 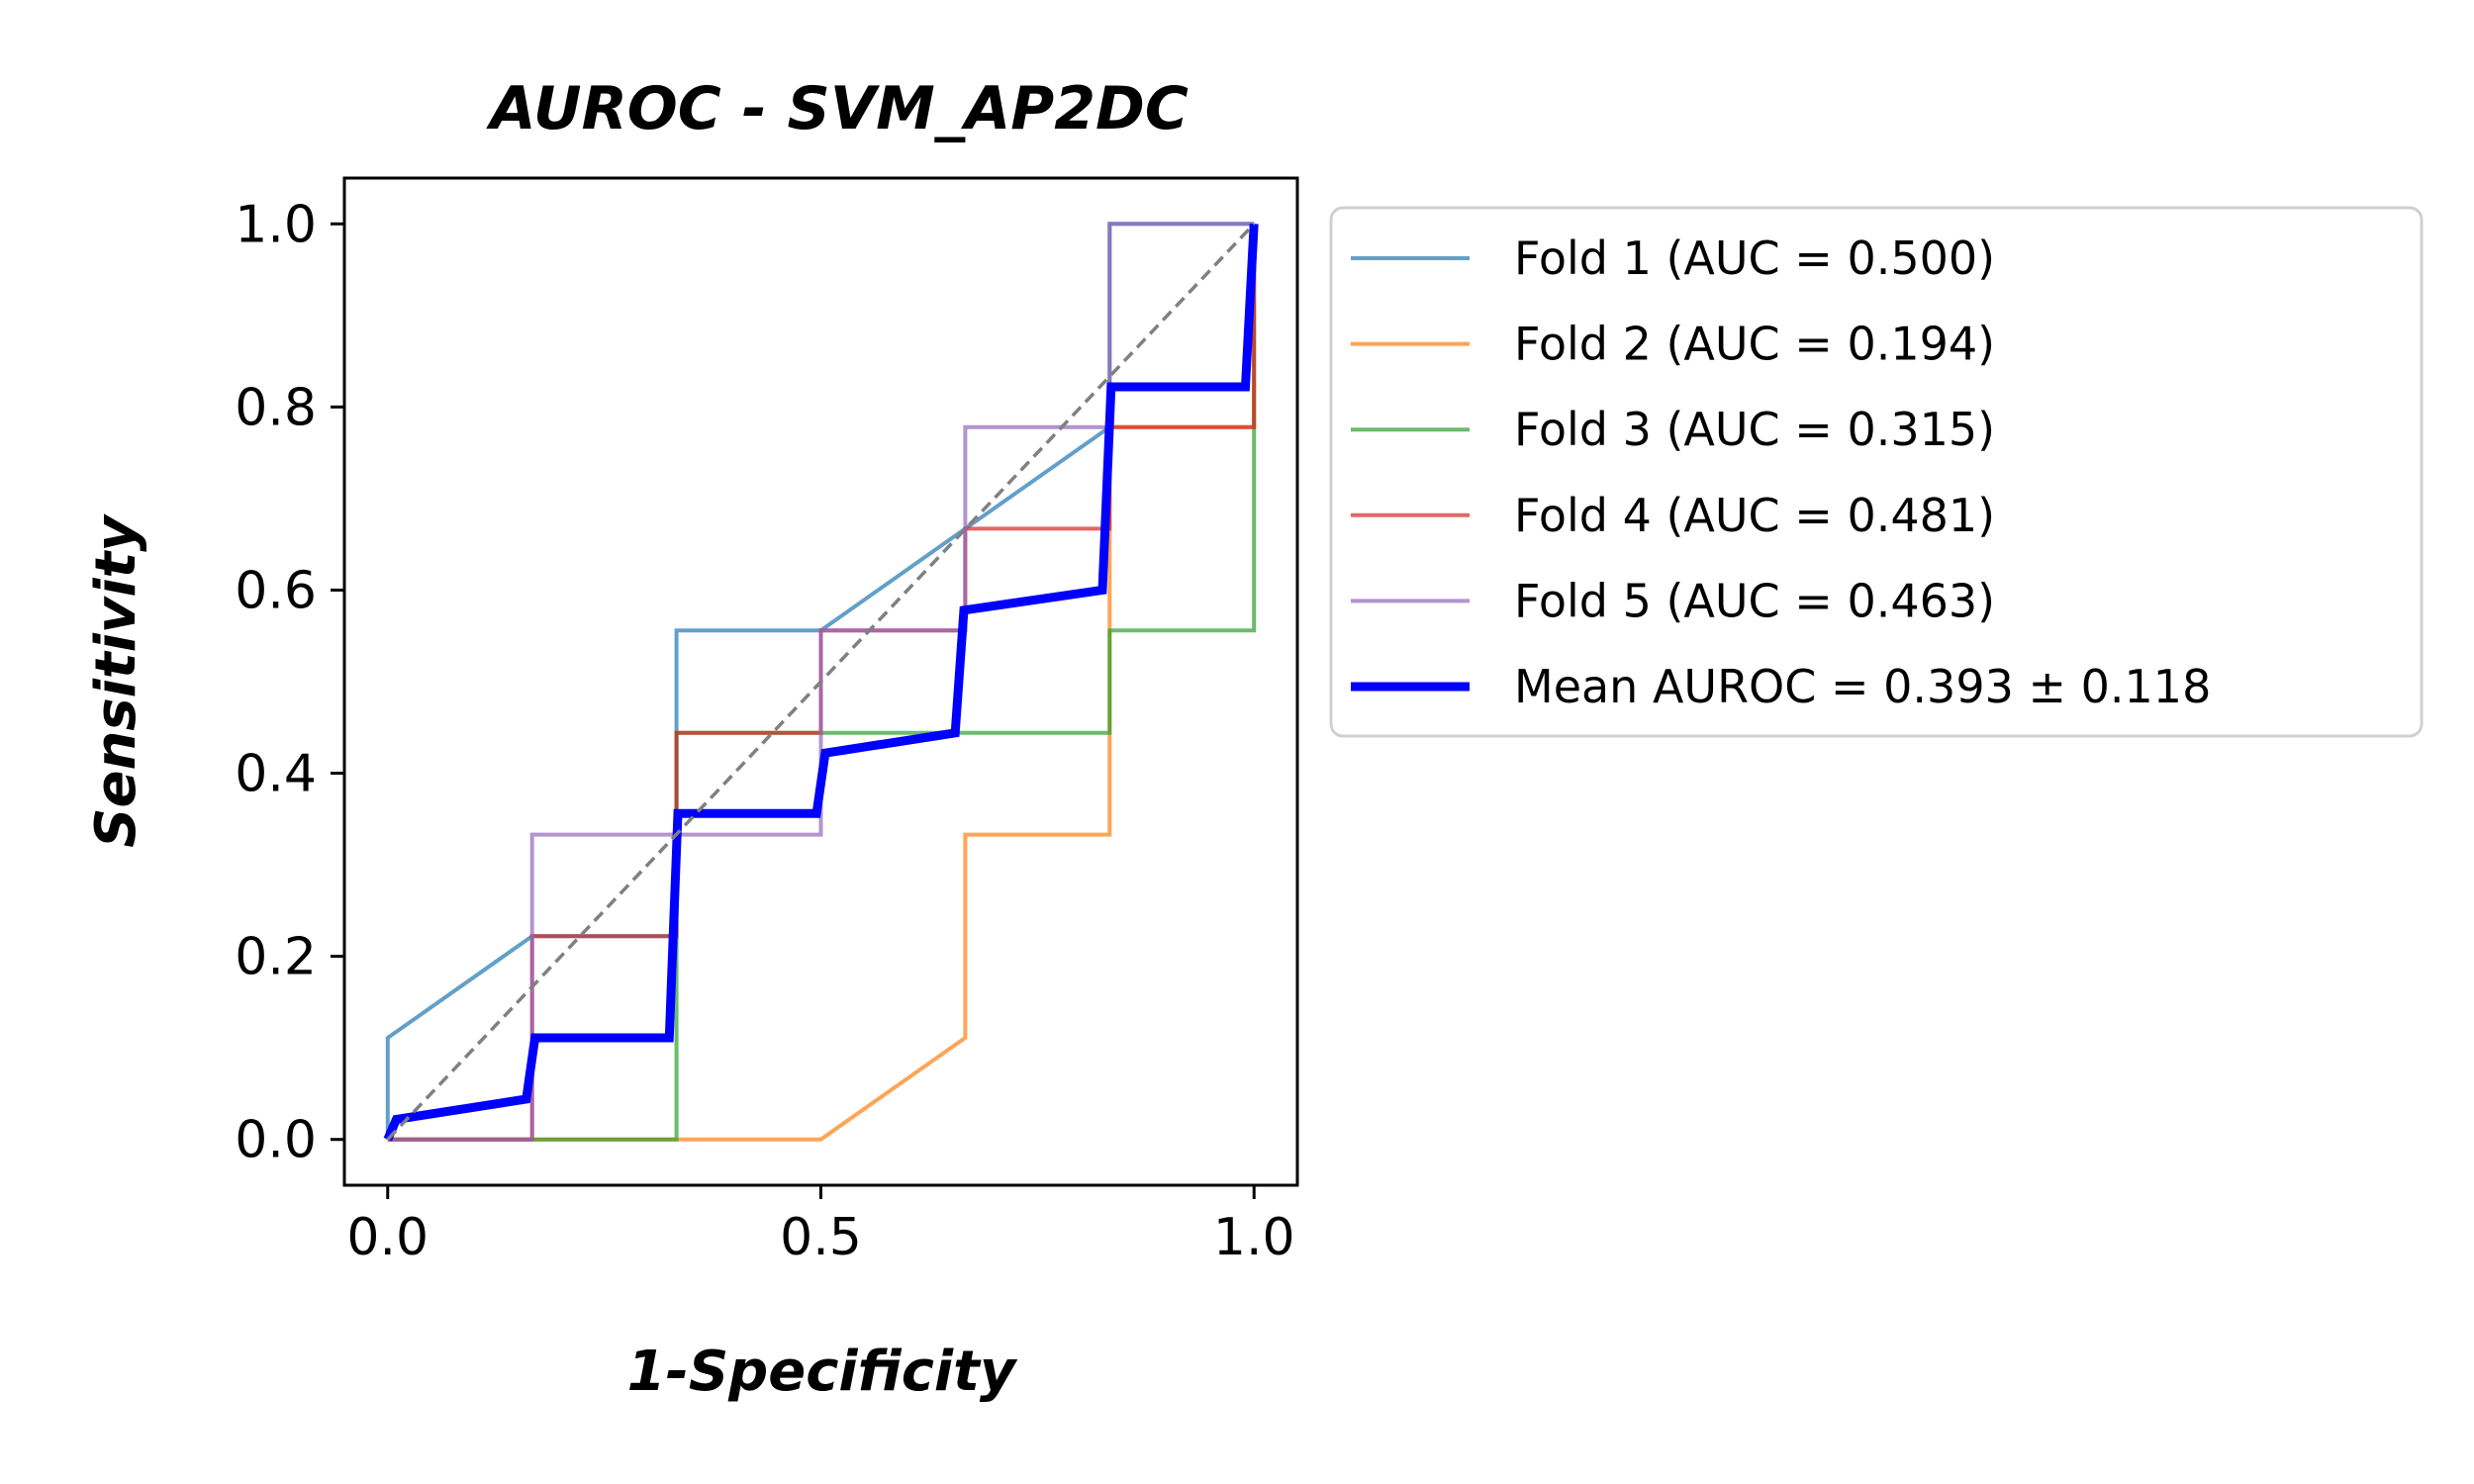 I want to click on x-tick-label: 1.0, so click(x=1254, y=1237).